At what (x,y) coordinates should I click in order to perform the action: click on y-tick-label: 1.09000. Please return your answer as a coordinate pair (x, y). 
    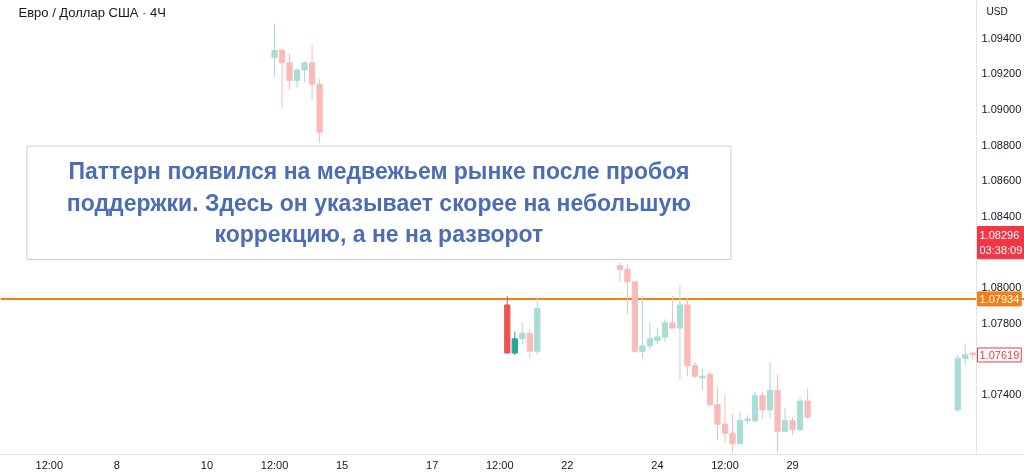
    Looking at the image, I should click on (1001, 109).